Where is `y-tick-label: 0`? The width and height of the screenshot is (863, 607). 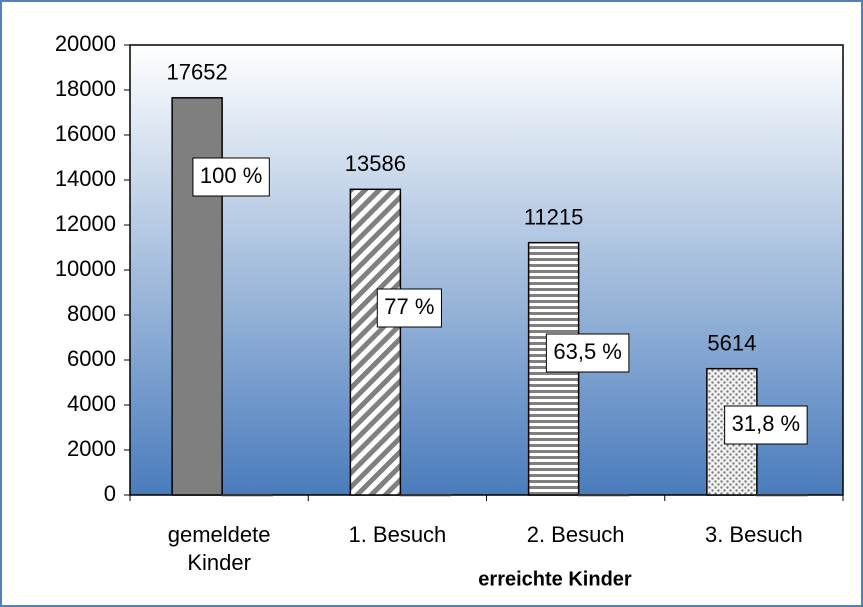
y-tick-label: 0 is located at coordinates (110, 493).